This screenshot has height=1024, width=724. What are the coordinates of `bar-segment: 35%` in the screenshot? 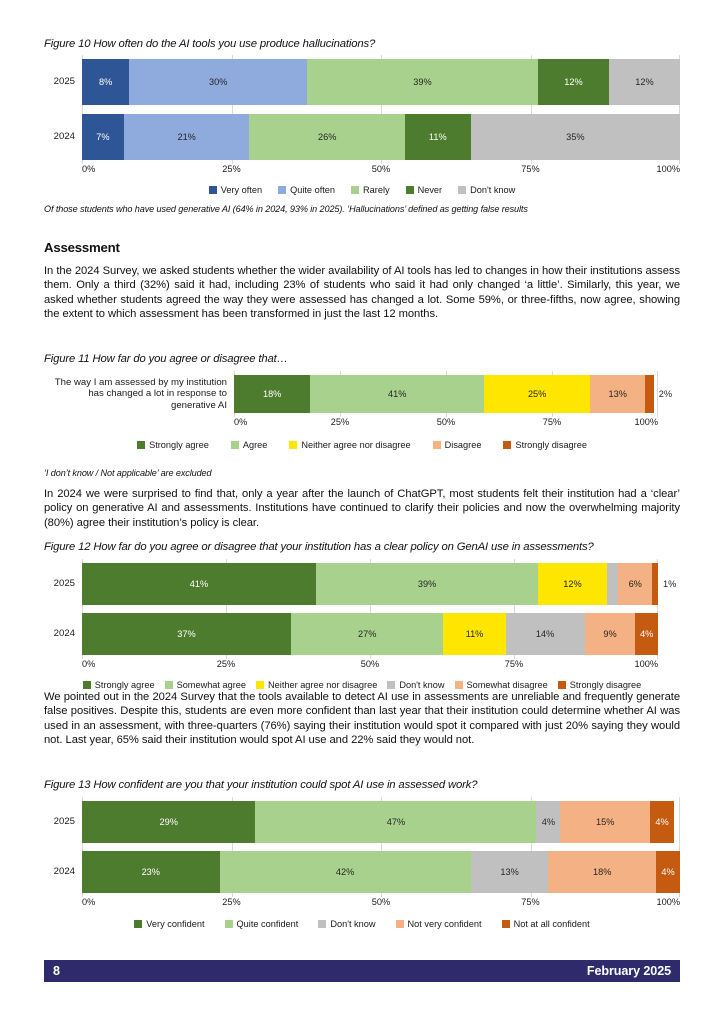 It's located at (575, 137).